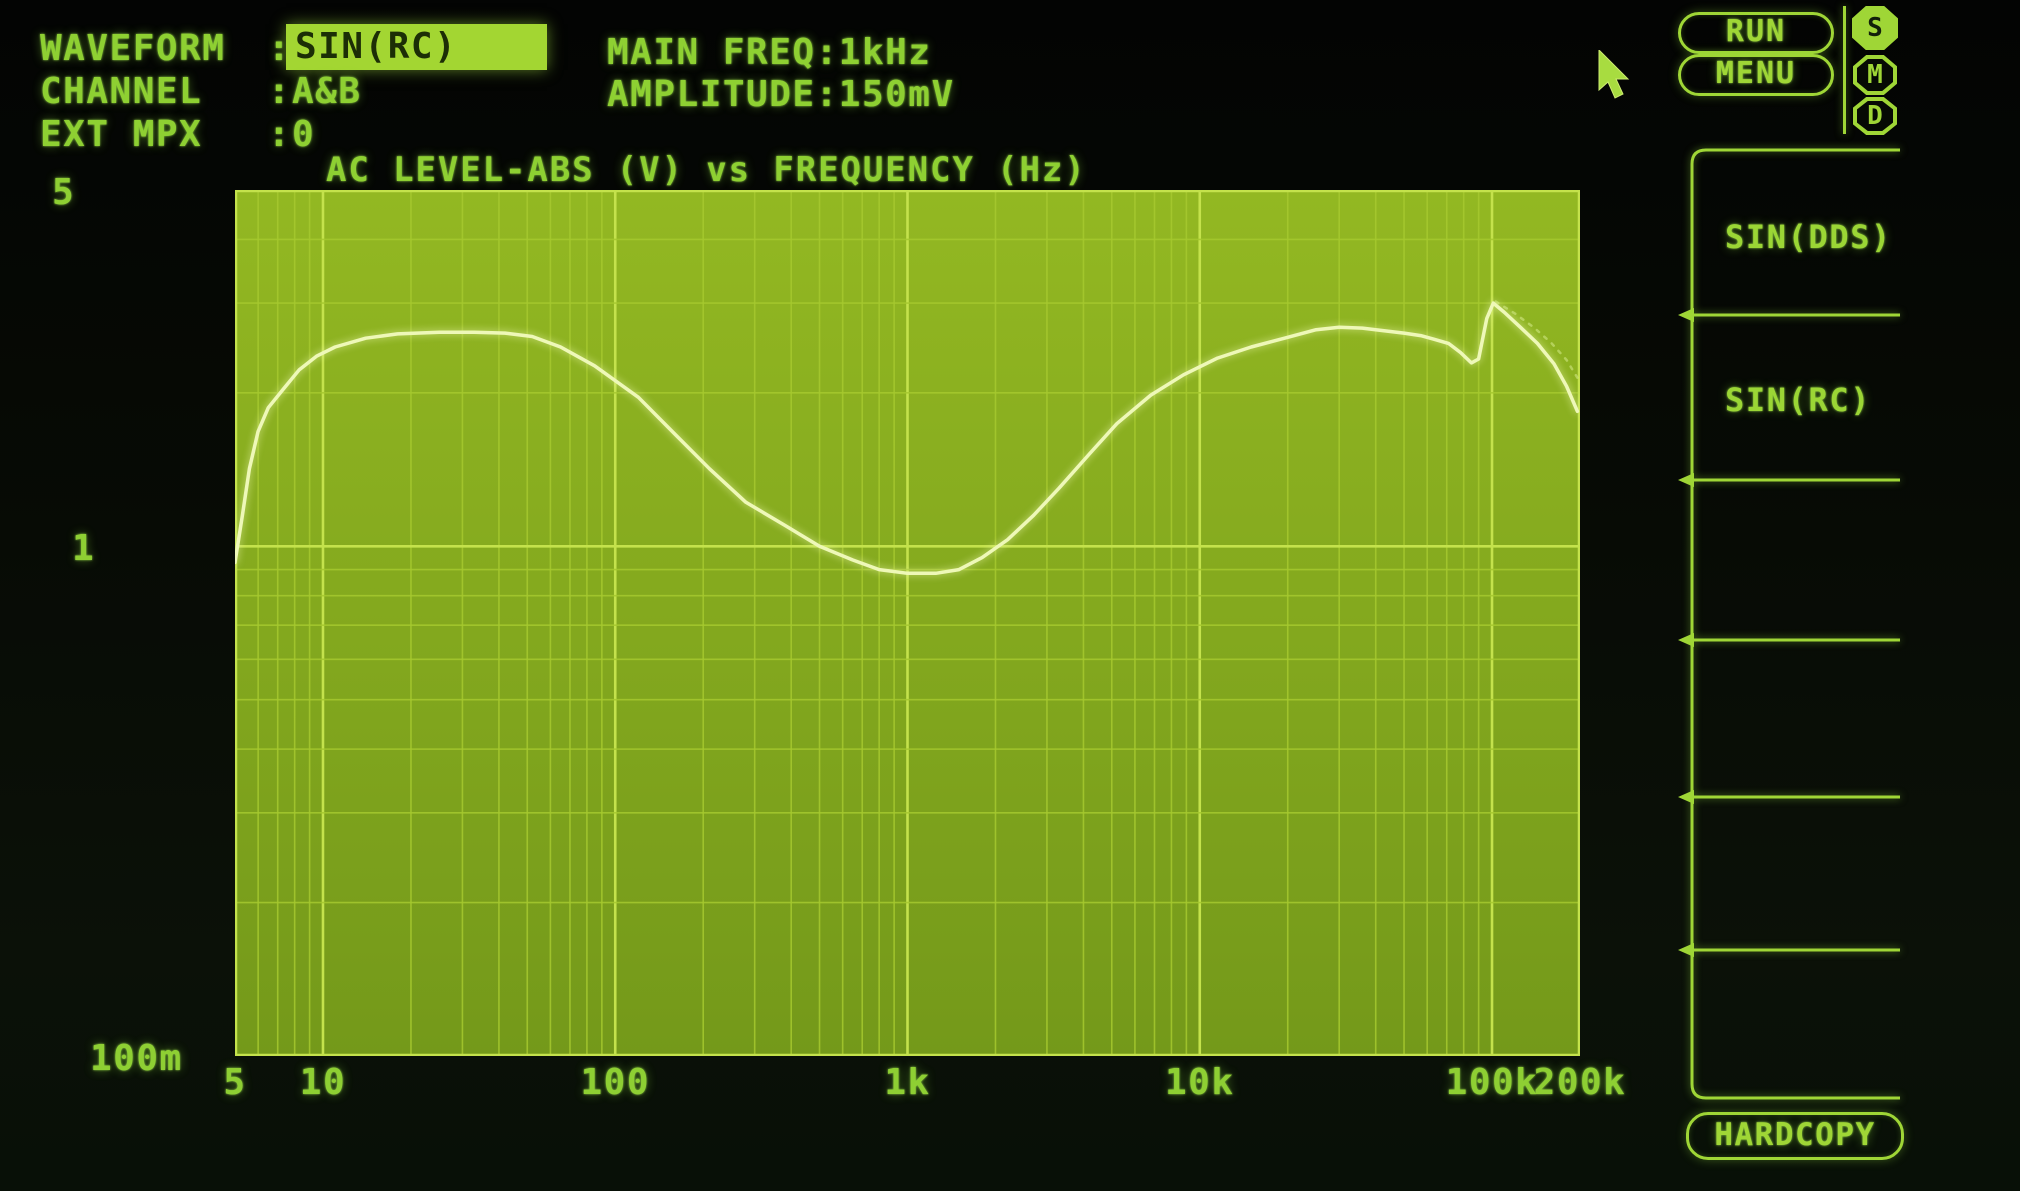 Image resolution: width=2020 pixels, height=1191 pixels. I want to click on ghost-trace, so click(1537, 341).